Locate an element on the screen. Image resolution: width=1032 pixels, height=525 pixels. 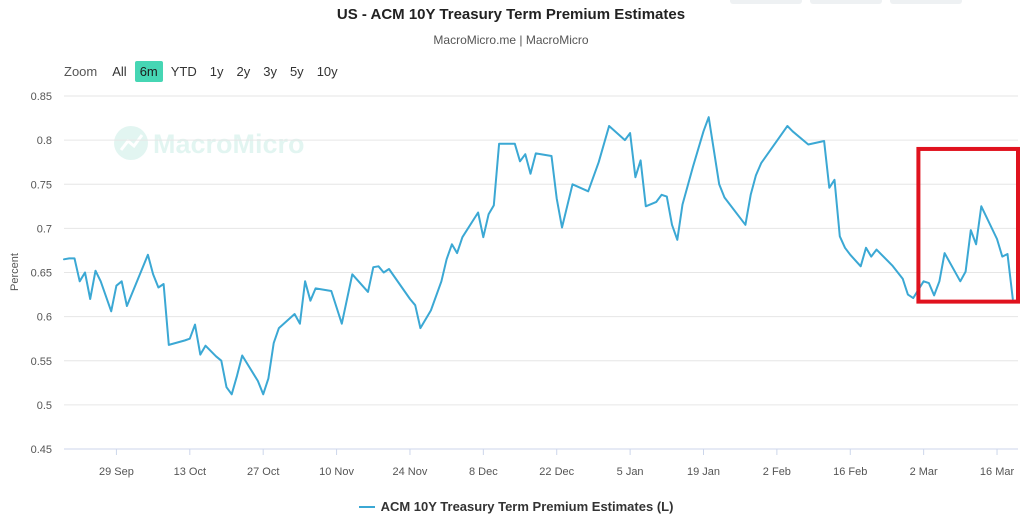
range-button-6m: 6m is located at coordinates (148, 71).